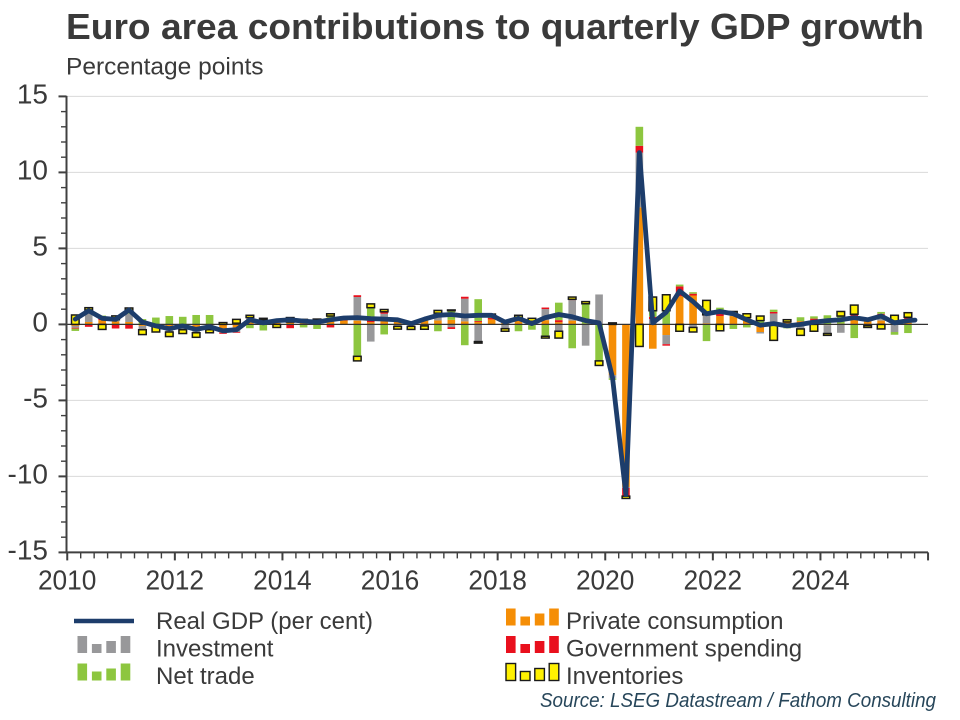 This screenshot has height=720, width=960. What do you see at coordinates (35, 397) in the screenshot?
I see `svg-text: -5` at bounding box center [35, 397].